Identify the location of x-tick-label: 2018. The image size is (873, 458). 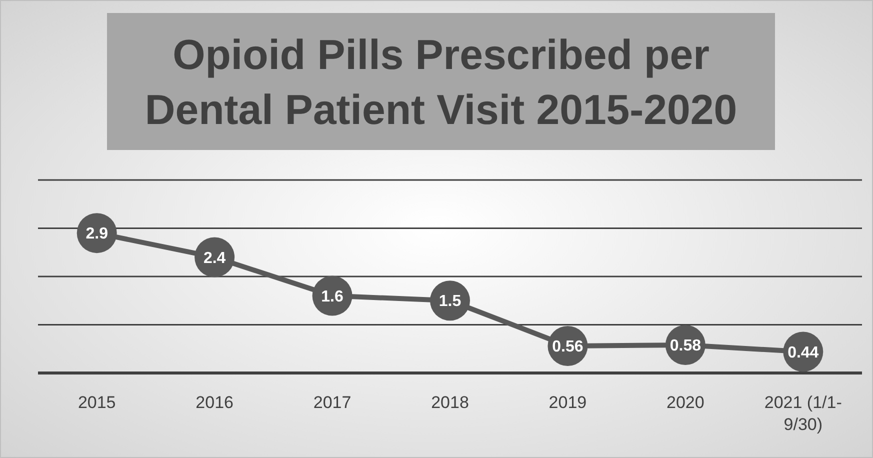
(450, 402).